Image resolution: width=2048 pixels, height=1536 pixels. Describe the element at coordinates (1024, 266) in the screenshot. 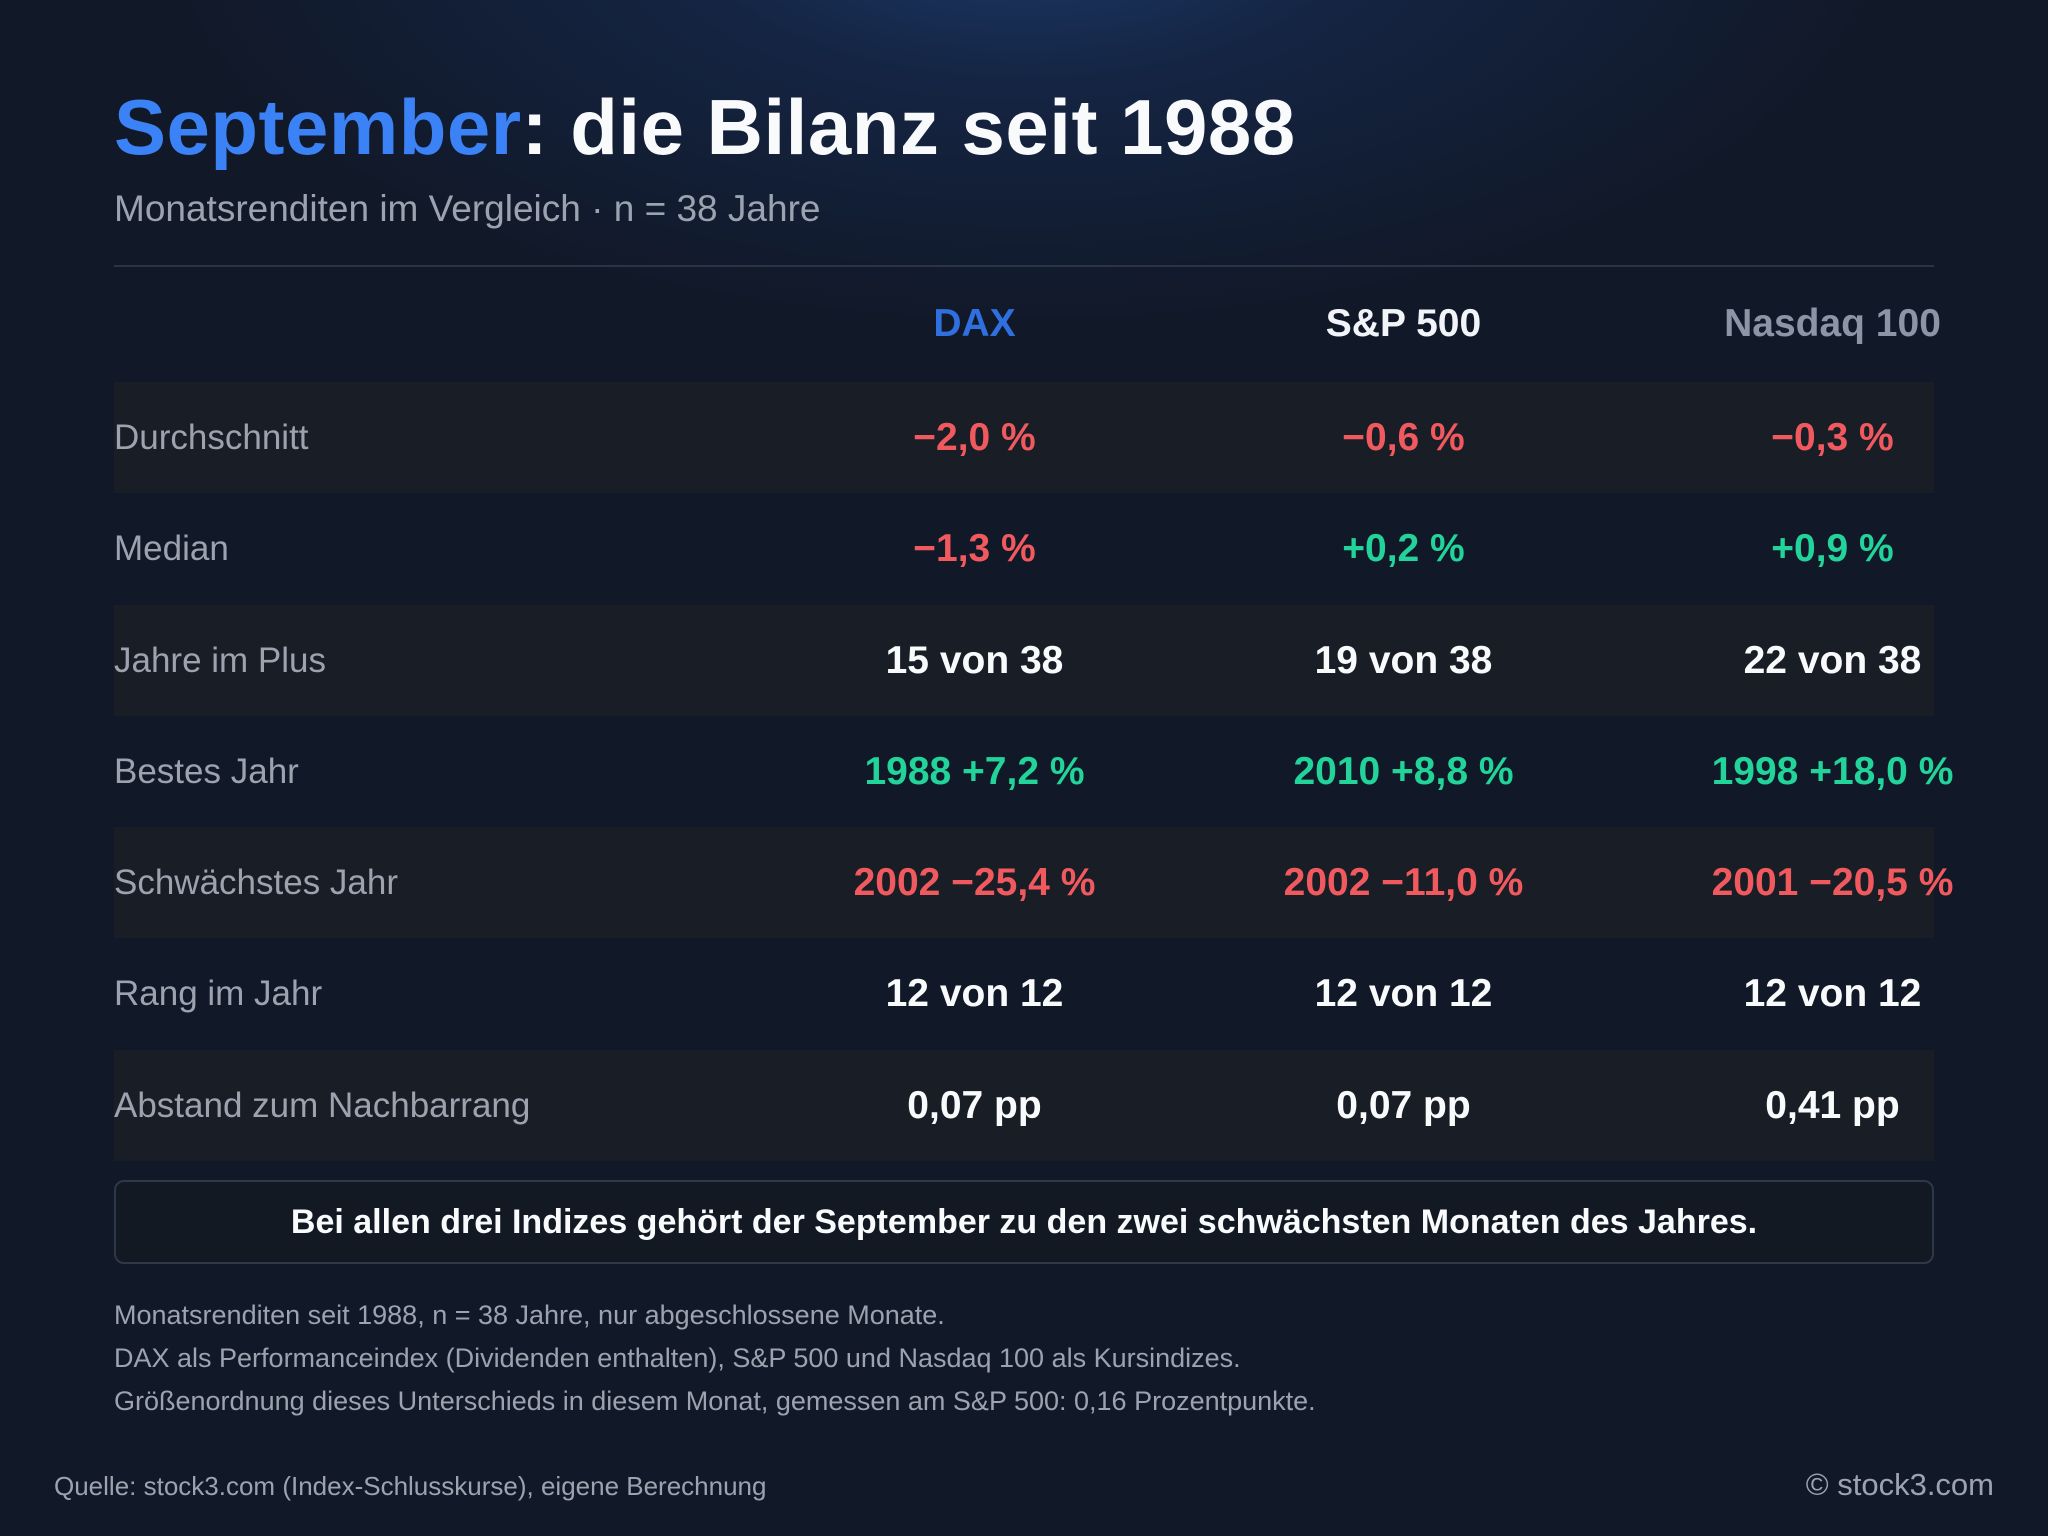

I see `header-divider` at that location.